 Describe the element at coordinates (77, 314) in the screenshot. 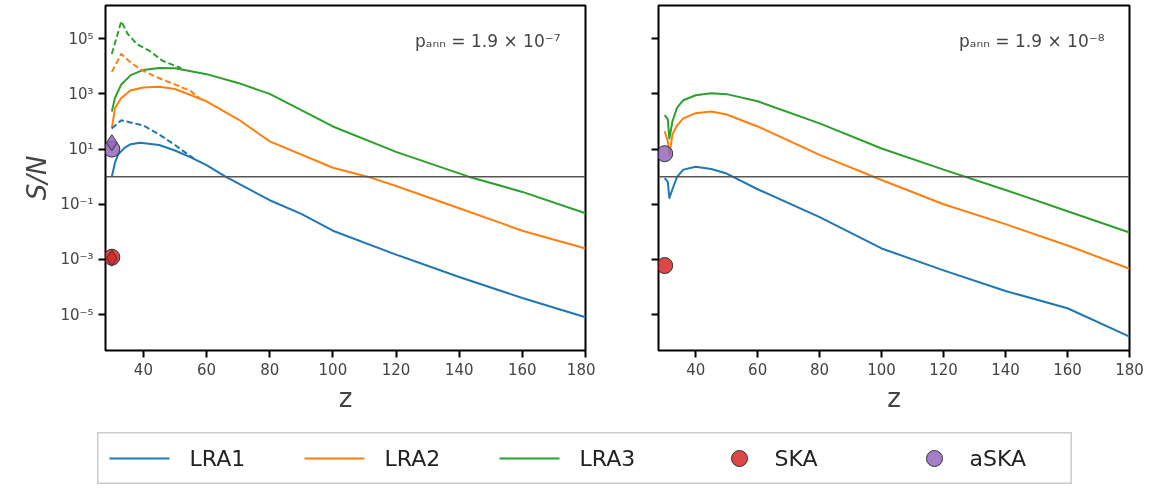

I see `y-tick-label: 10⁻⁵` at that location.